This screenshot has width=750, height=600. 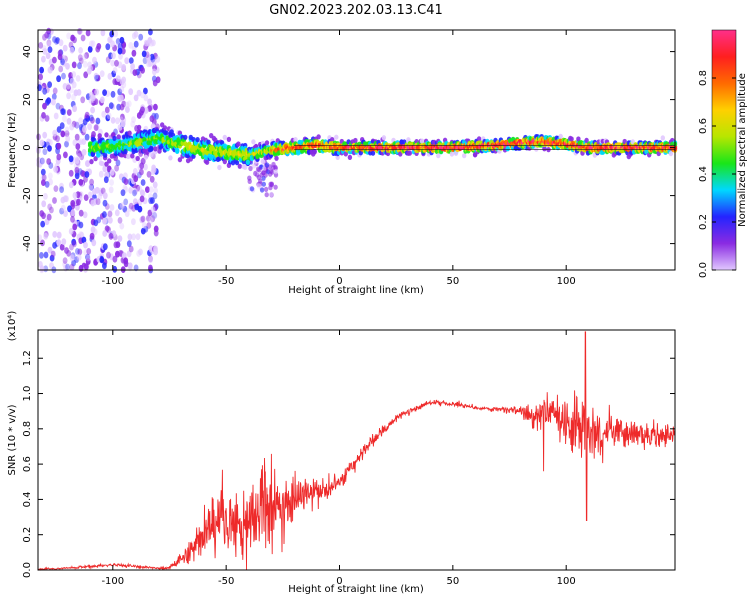 What do you see at coordinates (27, 358) in the screenshot?
I see `y-tick-label: 1.2` at bounding box center [27, 358].